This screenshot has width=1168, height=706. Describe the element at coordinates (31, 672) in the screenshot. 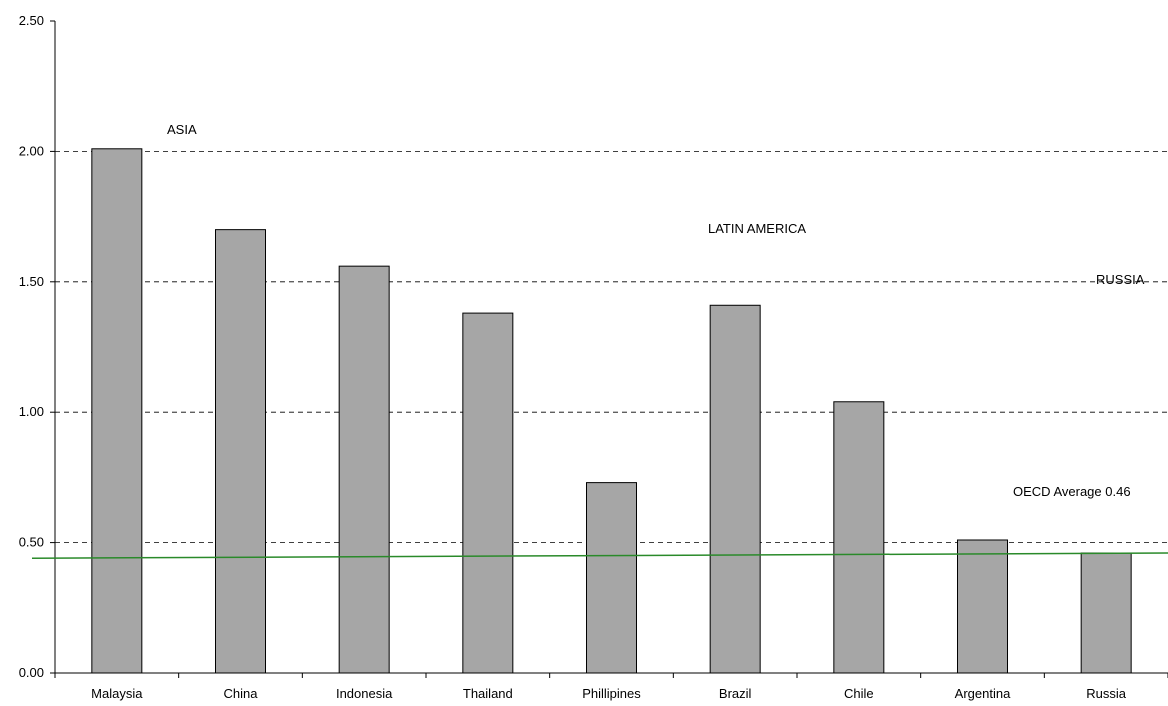

I see `y-tick-label: 0.00` at that location.